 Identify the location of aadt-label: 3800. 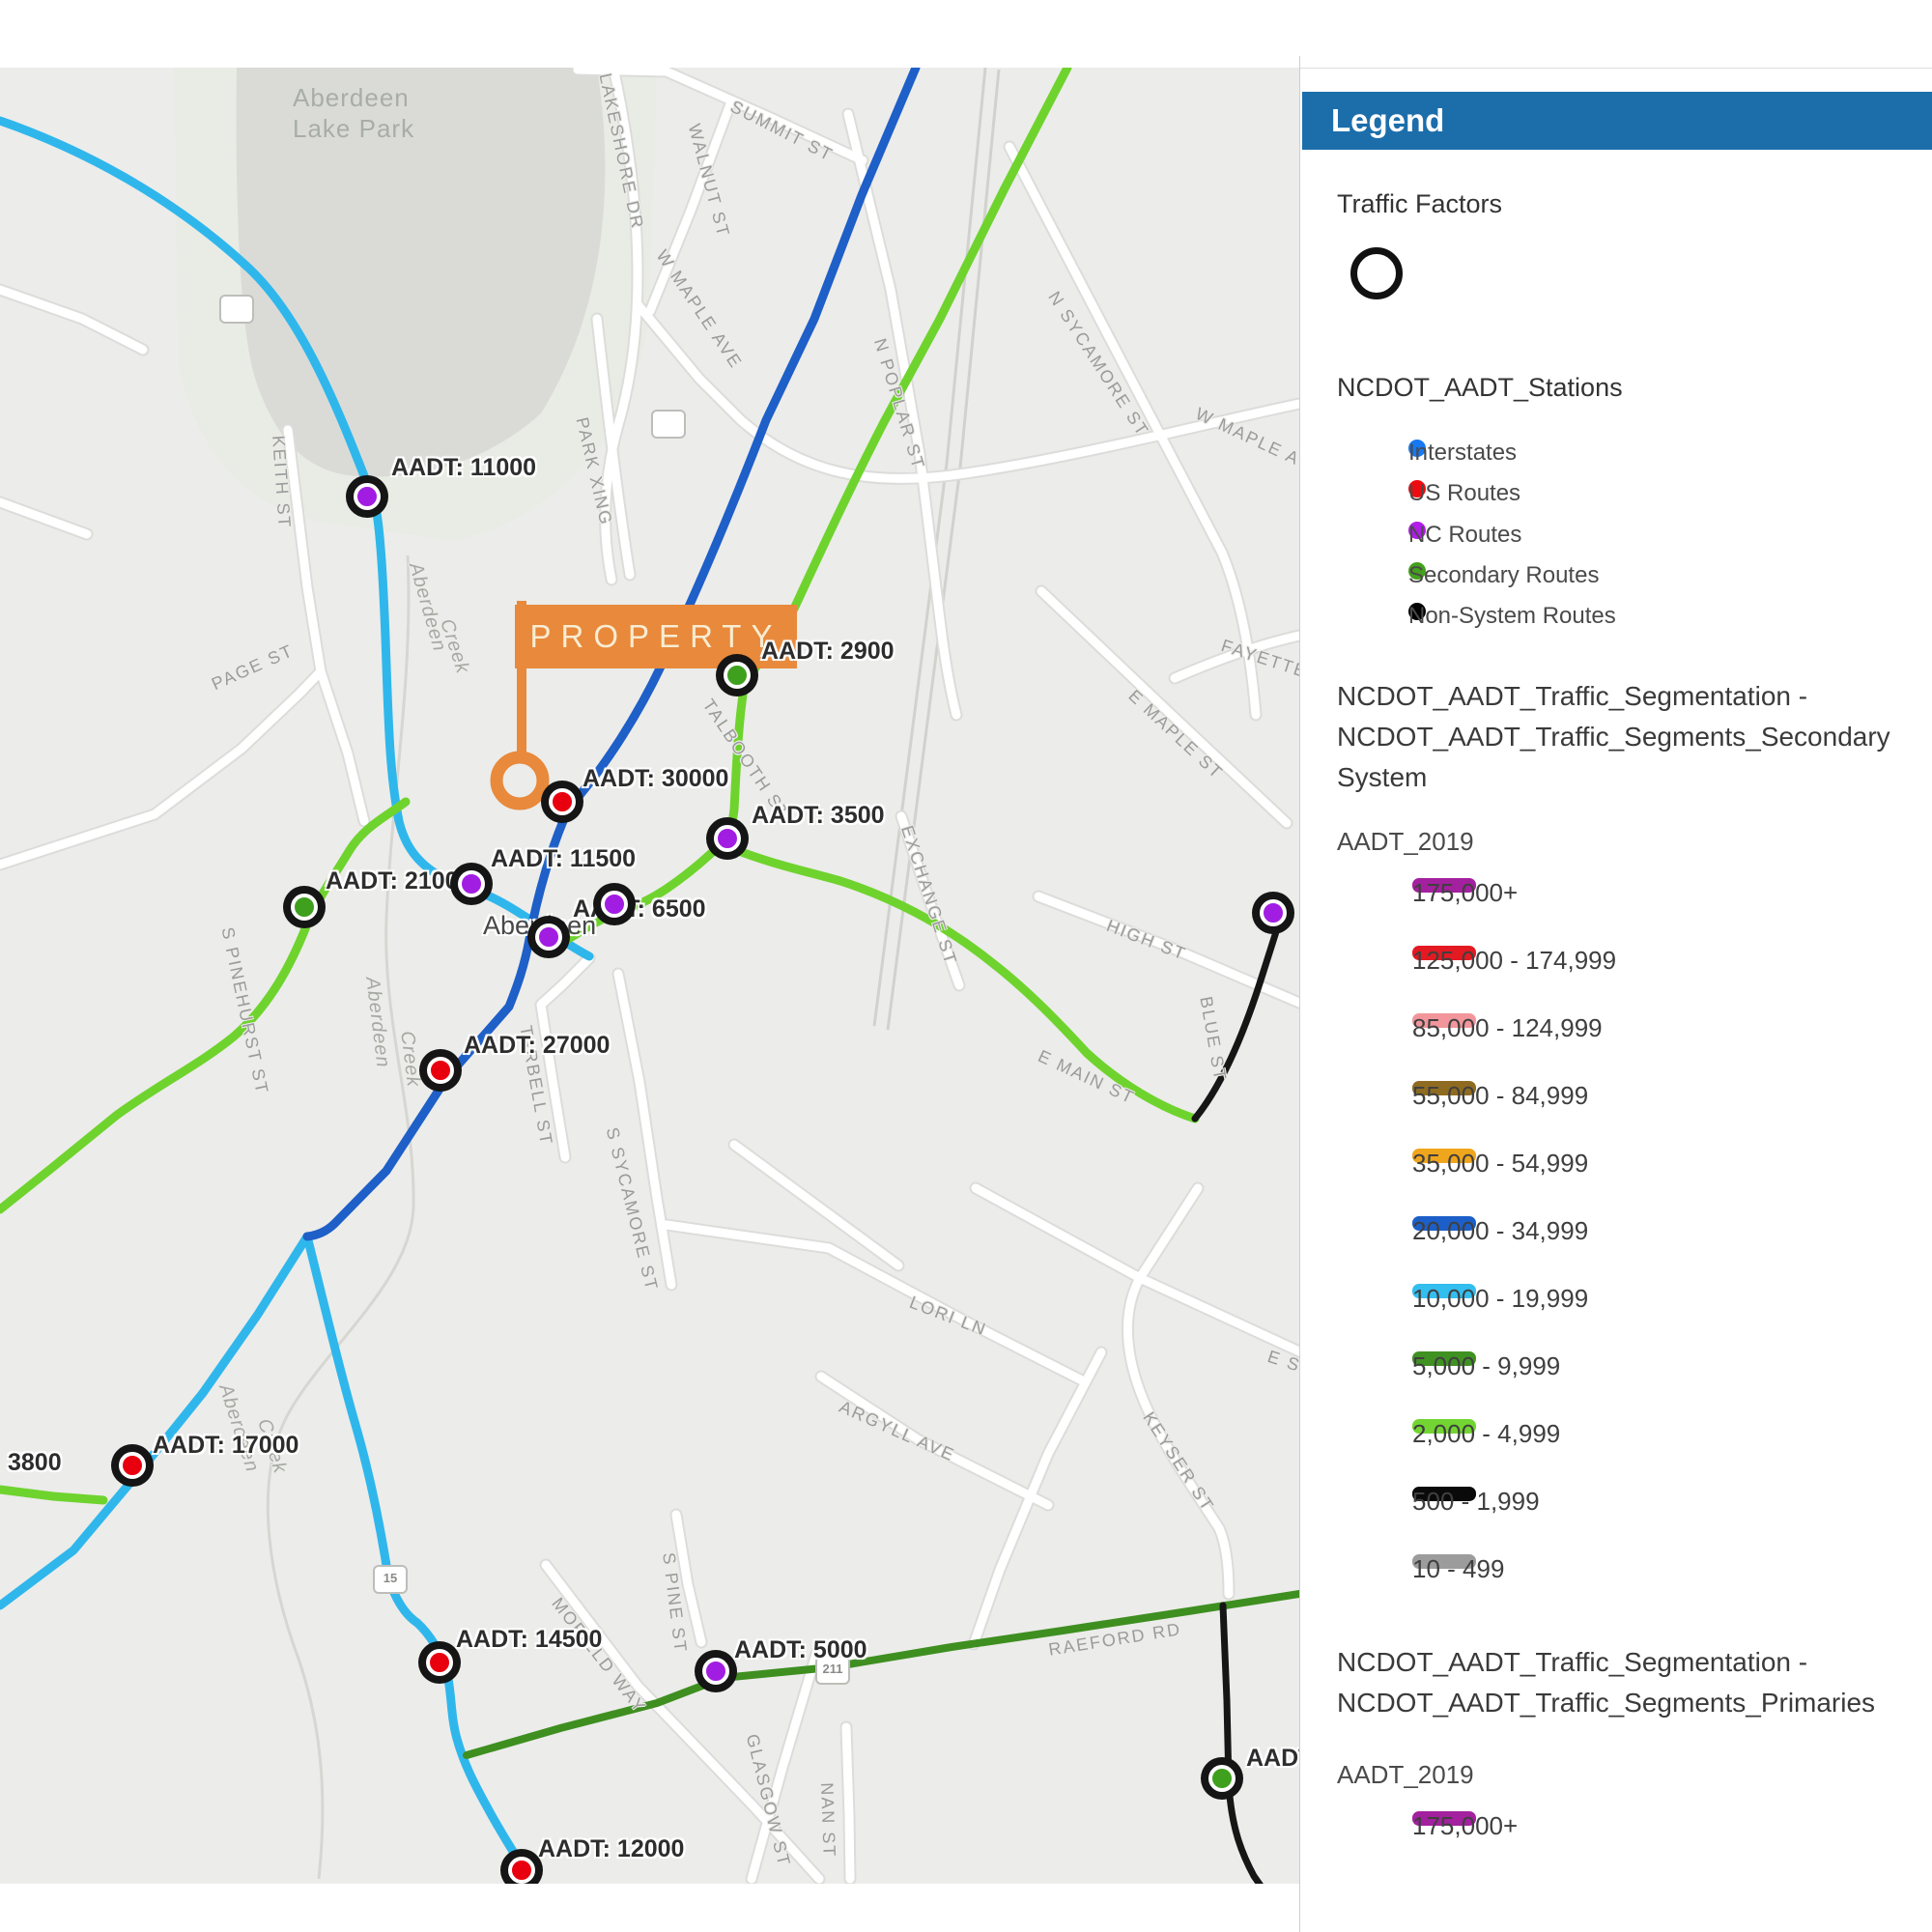
(35, 1462).